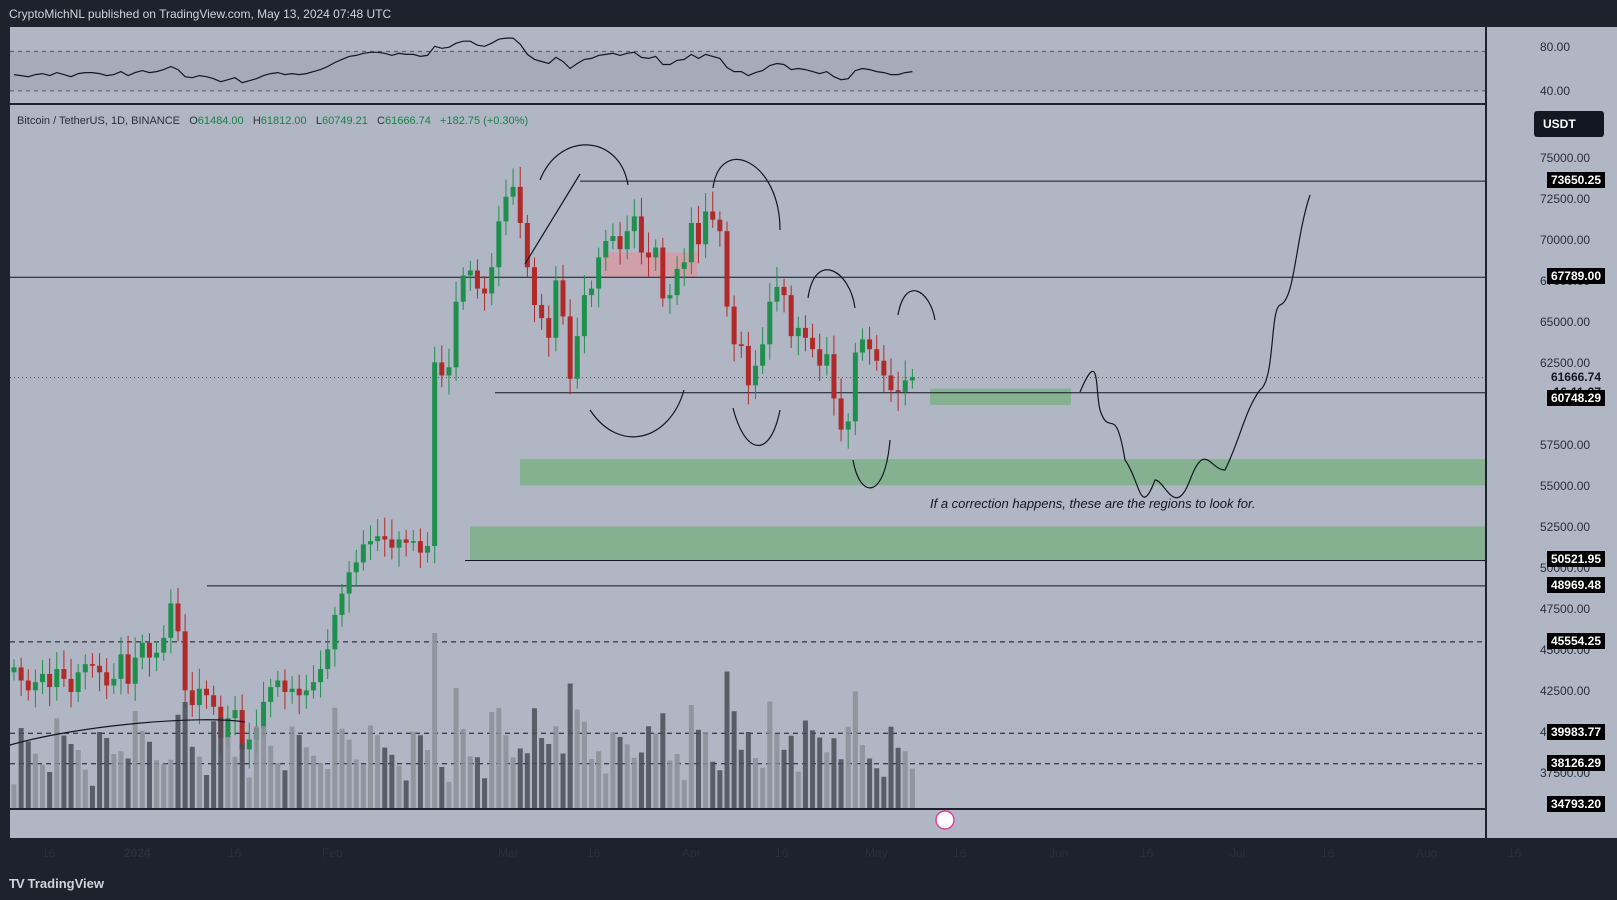 The height and width of the screenshot is (900, 1617). What do you see at coordinates (463, 60) in the screenshot?
I see `rsi-line` at bounding box center [463, 60].